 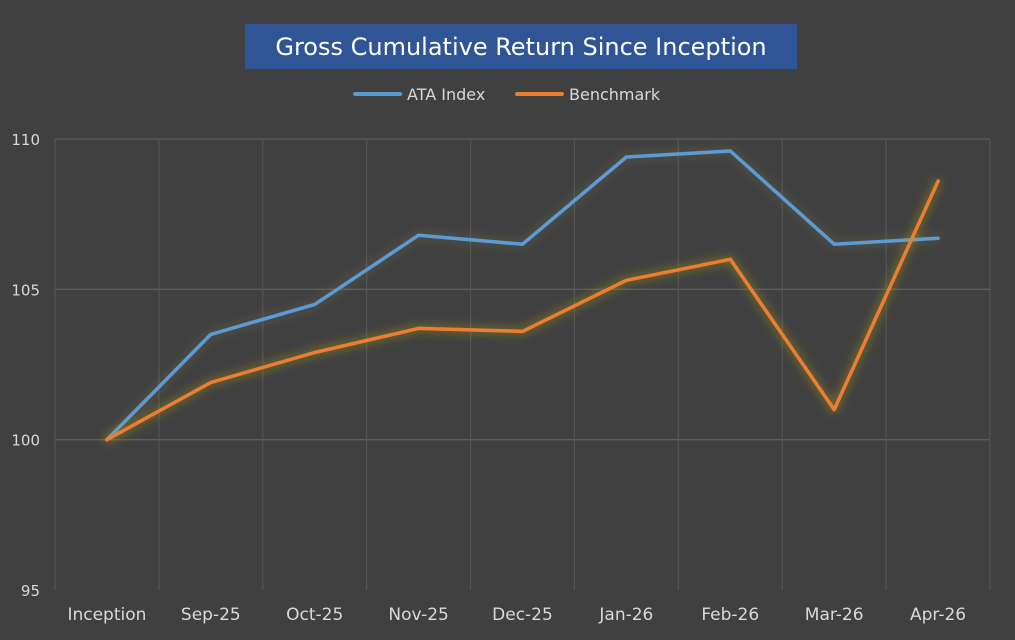 What do you see at coordinates (446, 94) in the screenshot?
I see `legend-label: ATA Index` at bounding box center [446, 94].